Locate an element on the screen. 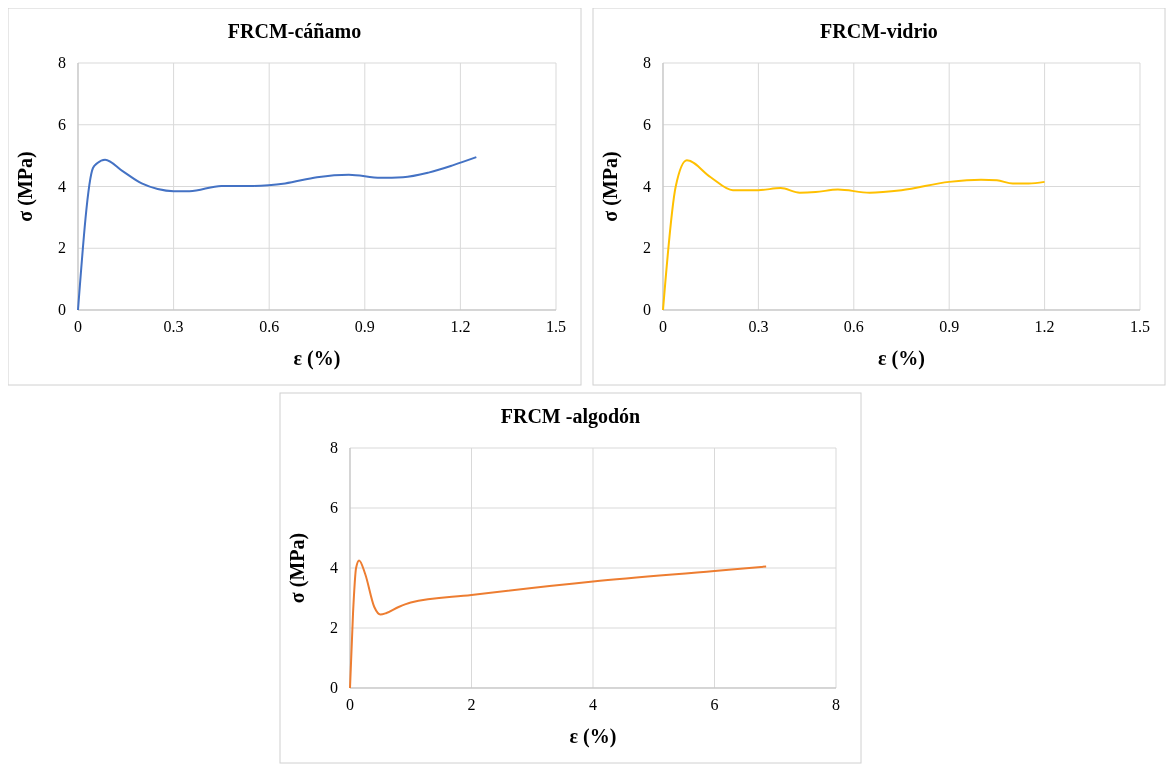 This screenshot has height=770, width=1167. chart-title: FRCM -algodón is located at coordinates (570, 416).